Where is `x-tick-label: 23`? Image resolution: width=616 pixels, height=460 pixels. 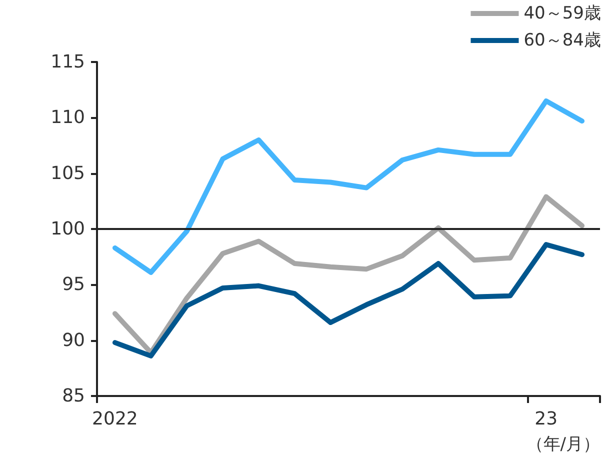
x-tick-label: 23 is located at coordinates (546, 419).